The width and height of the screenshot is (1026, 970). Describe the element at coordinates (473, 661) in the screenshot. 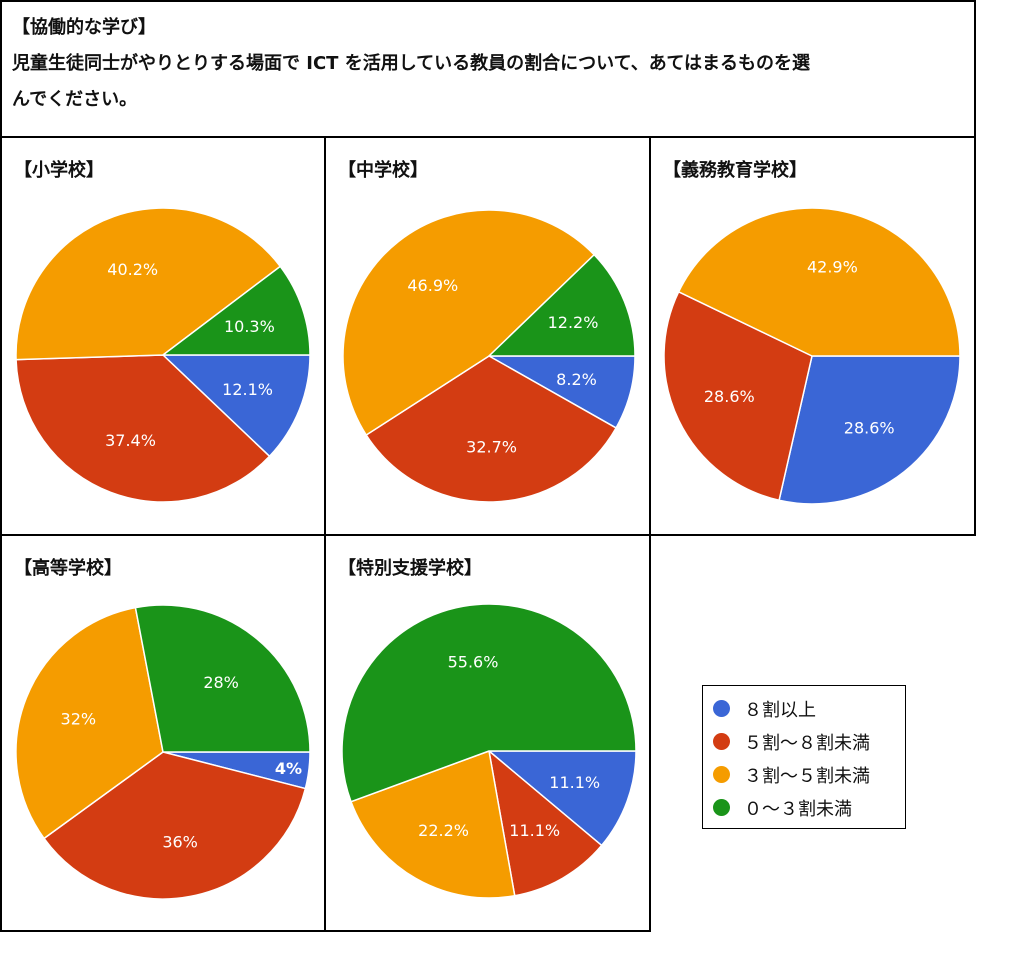

I see `slice-label: 55.6%` at that location.